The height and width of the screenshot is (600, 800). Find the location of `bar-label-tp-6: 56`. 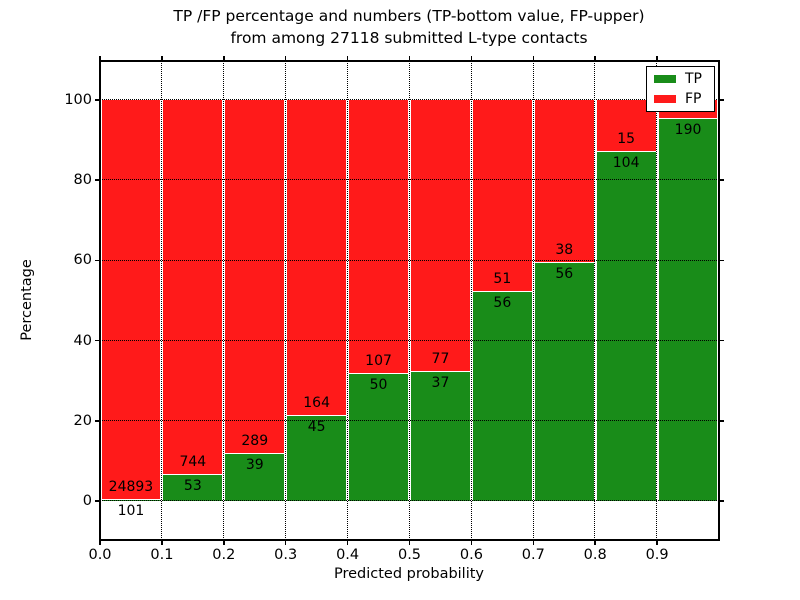

bar-label-tp-6: 56 is located at coordinates (502, 303).